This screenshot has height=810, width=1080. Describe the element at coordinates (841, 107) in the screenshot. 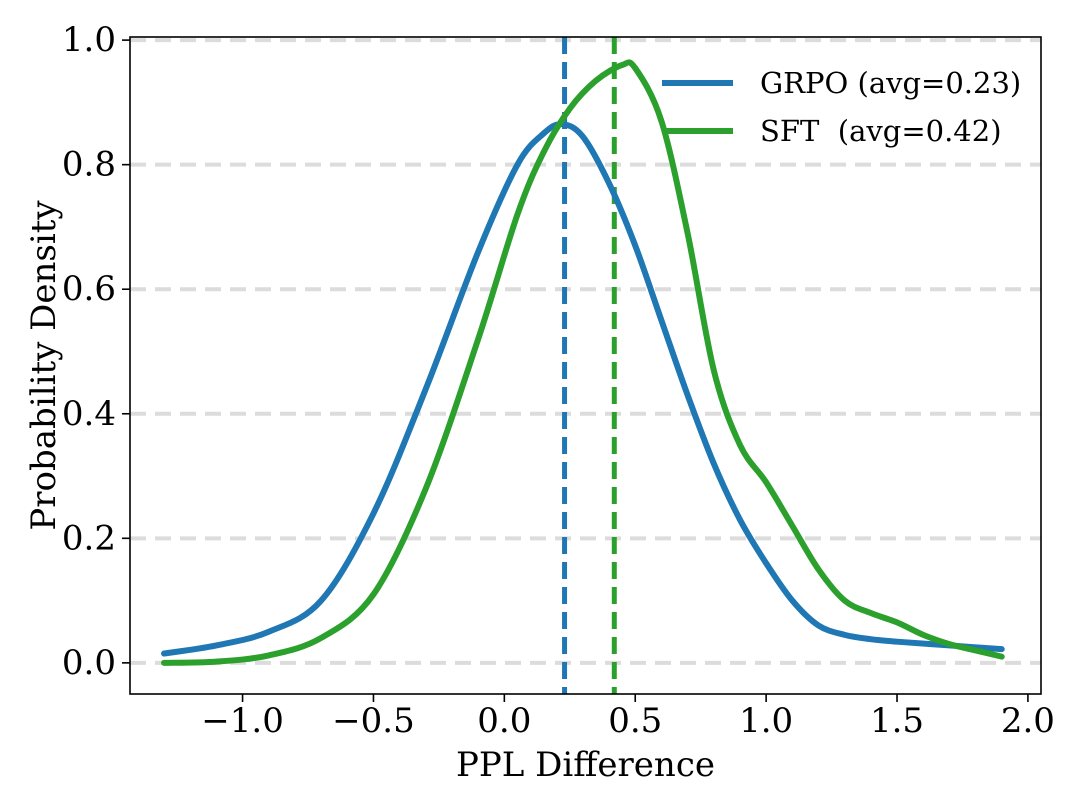

I see `legend: GRPO (avg=0.23) SFT (avg=0.42)` at that location.